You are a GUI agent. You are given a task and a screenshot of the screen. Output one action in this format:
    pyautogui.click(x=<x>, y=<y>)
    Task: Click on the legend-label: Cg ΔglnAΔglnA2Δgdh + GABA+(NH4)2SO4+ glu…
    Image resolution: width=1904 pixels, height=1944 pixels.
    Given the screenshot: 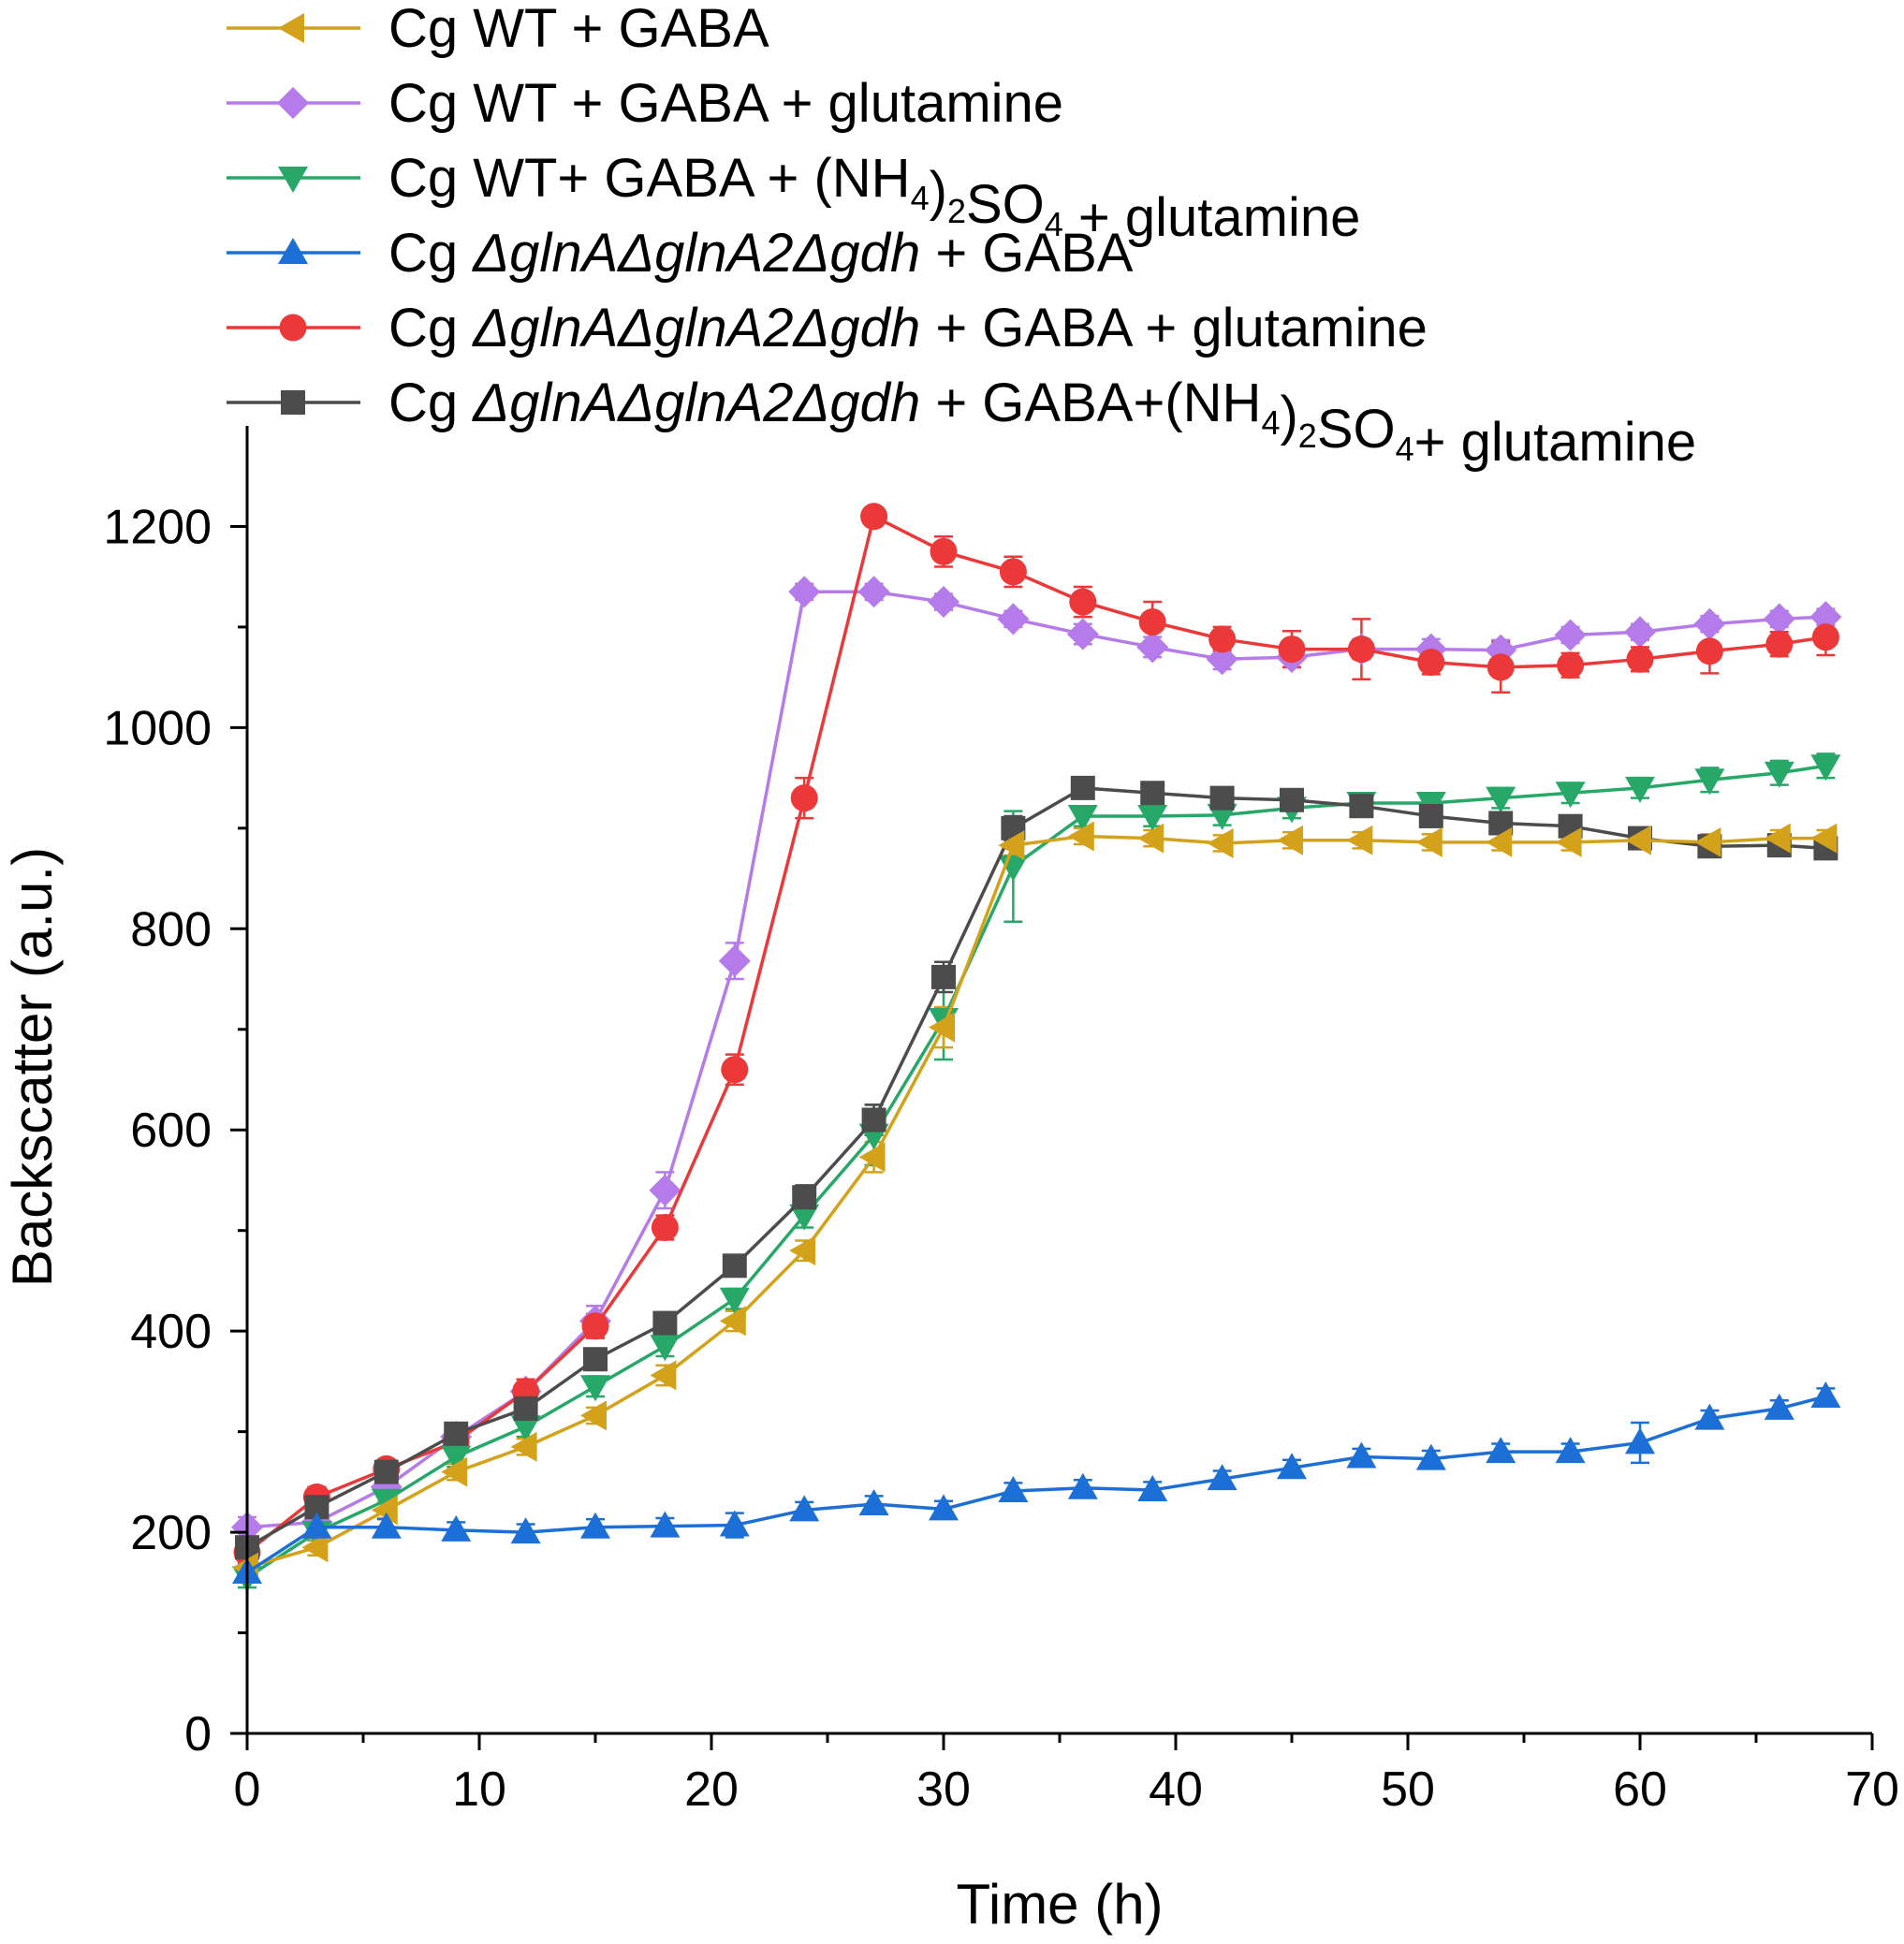 What is the action you would take?
    pyautogui.click(x=1042, y=423)
    